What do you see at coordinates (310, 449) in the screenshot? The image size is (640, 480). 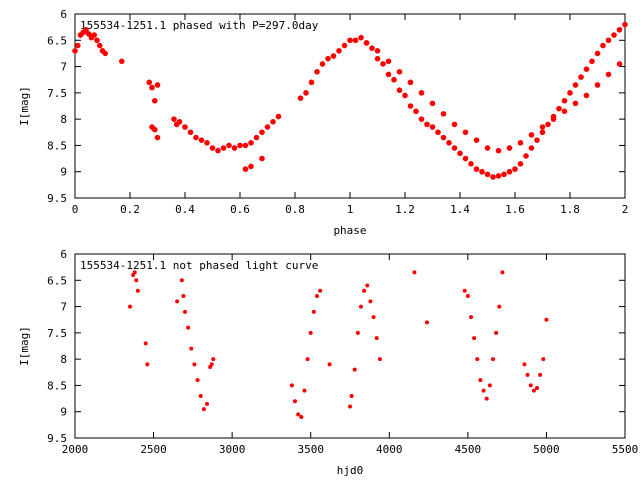 I see `x-tick-label: 3500` at bounding box center [310, 449].